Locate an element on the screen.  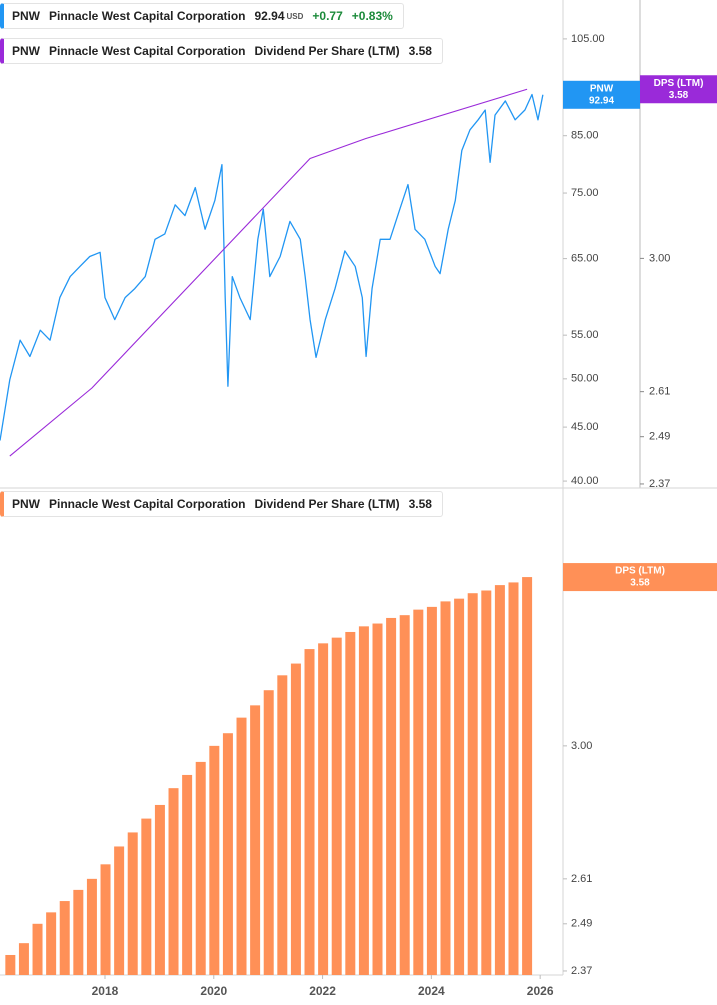
y-tick-label: 45.00 is located at coordinates (585, 427).